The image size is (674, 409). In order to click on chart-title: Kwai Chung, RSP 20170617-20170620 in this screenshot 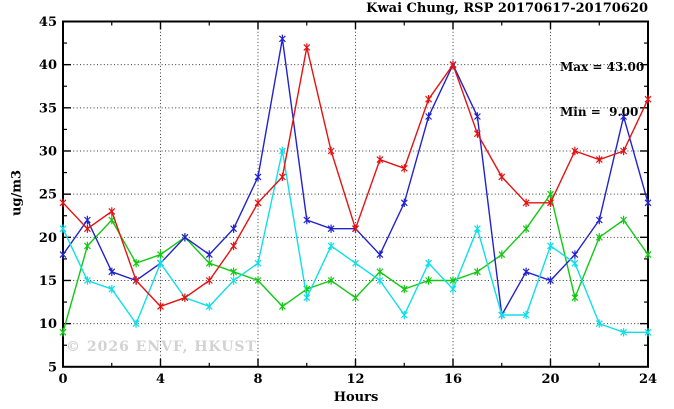, I will do `click(507, 8)`.